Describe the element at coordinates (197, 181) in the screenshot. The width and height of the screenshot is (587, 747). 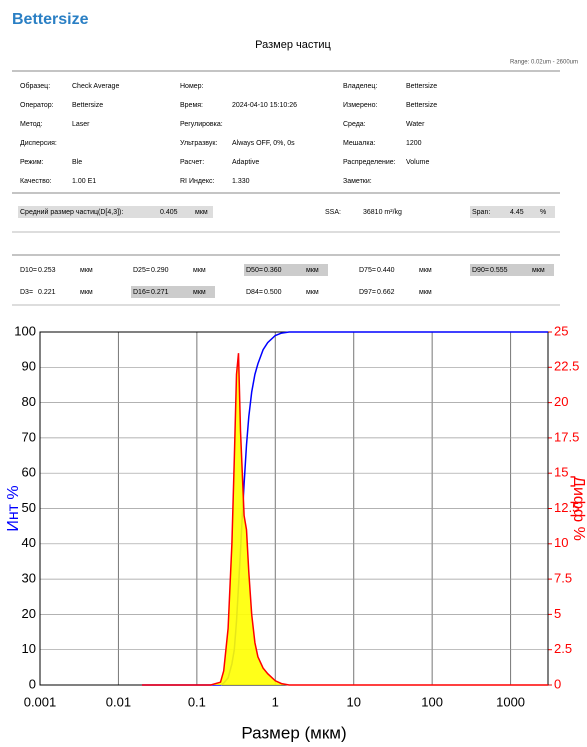
I see `info-label: RI Индекс:` at that location.